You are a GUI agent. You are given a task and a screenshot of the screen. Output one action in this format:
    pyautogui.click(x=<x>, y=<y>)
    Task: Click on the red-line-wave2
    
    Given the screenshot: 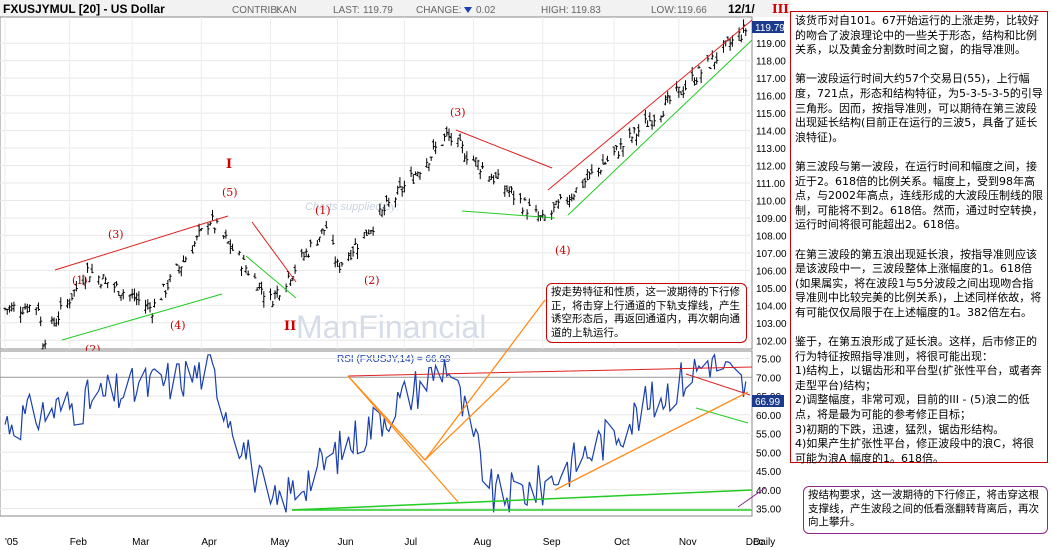 What is the action you would take?
    pyautogui.click(x=274, y=252)
    